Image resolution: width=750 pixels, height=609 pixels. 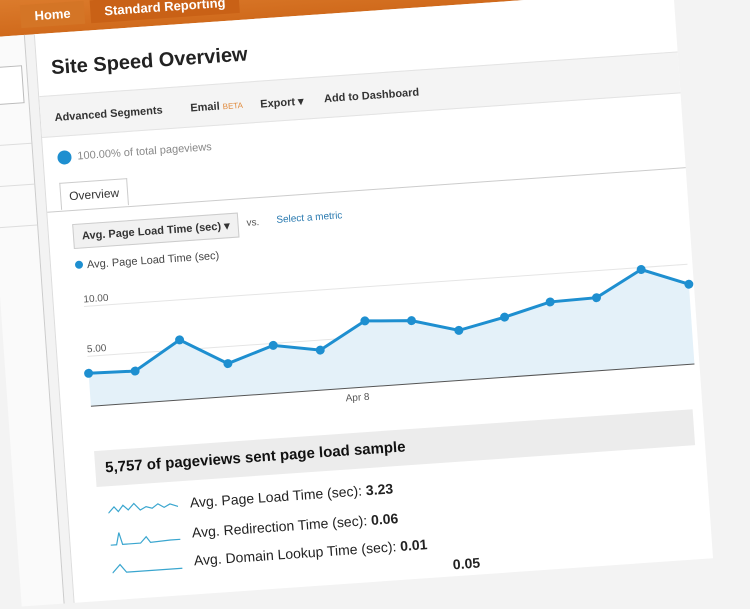 What do you see at coordinates (309, 218) in the screenshot?
I see `select-metric-link: Select a metric` at bounding box center [309, 218].